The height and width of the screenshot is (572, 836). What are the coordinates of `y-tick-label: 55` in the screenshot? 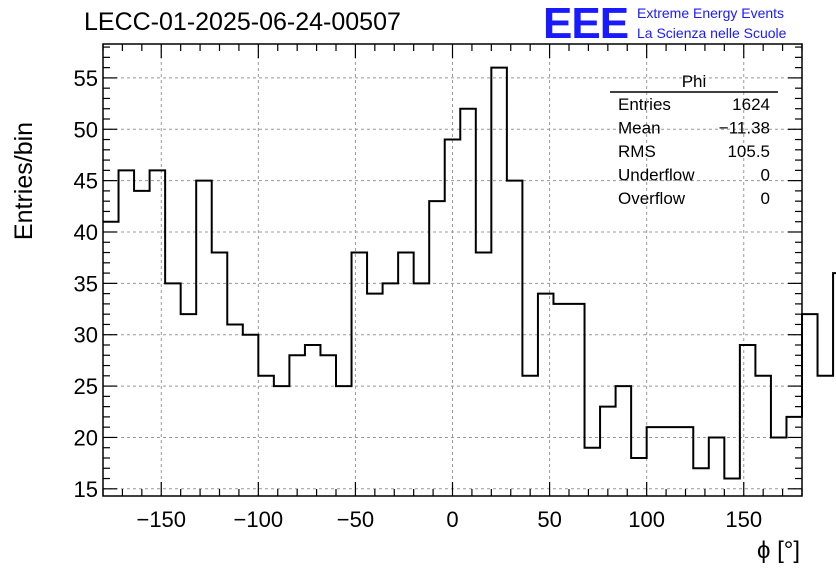 It's located at (86, 78).